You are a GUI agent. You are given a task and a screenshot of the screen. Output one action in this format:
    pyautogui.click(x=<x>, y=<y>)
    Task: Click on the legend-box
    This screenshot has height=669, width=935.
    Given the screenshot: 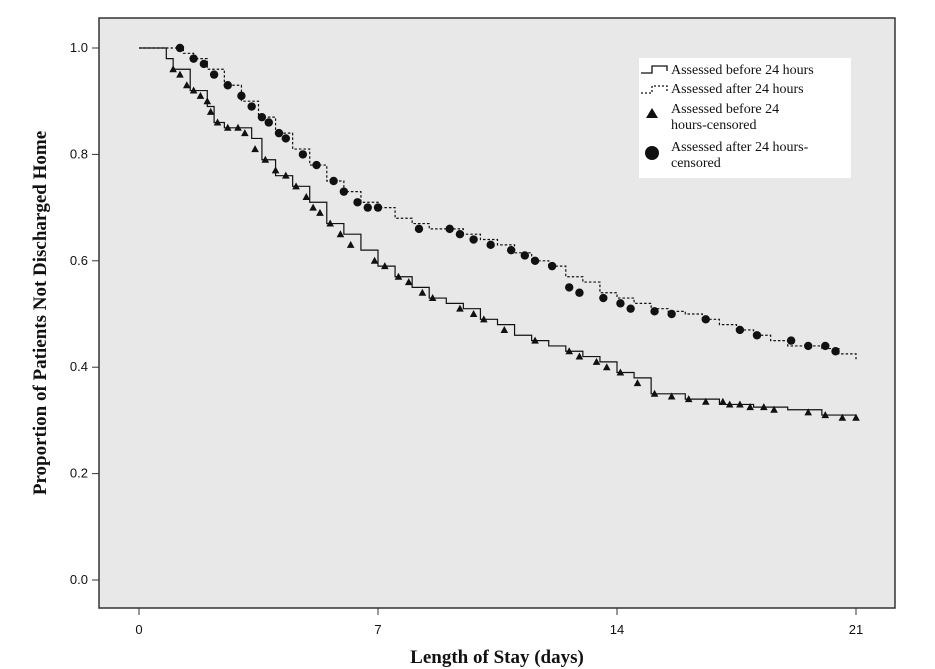 What is the action you would take?
    pyautogui.click(x=745, y=118)
    